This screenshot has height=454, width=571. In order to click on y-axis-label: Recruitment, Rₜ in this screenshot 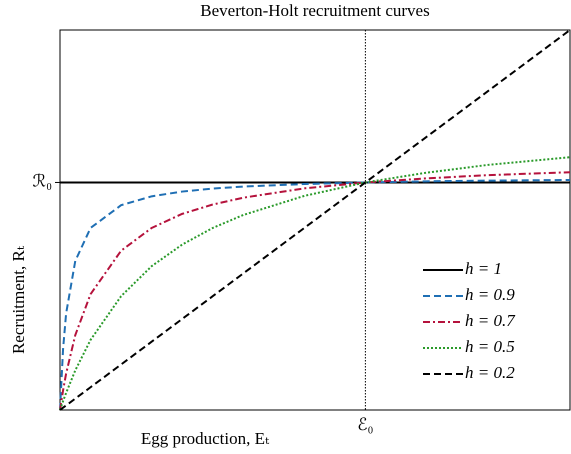, I will do `click(18, 299)`.